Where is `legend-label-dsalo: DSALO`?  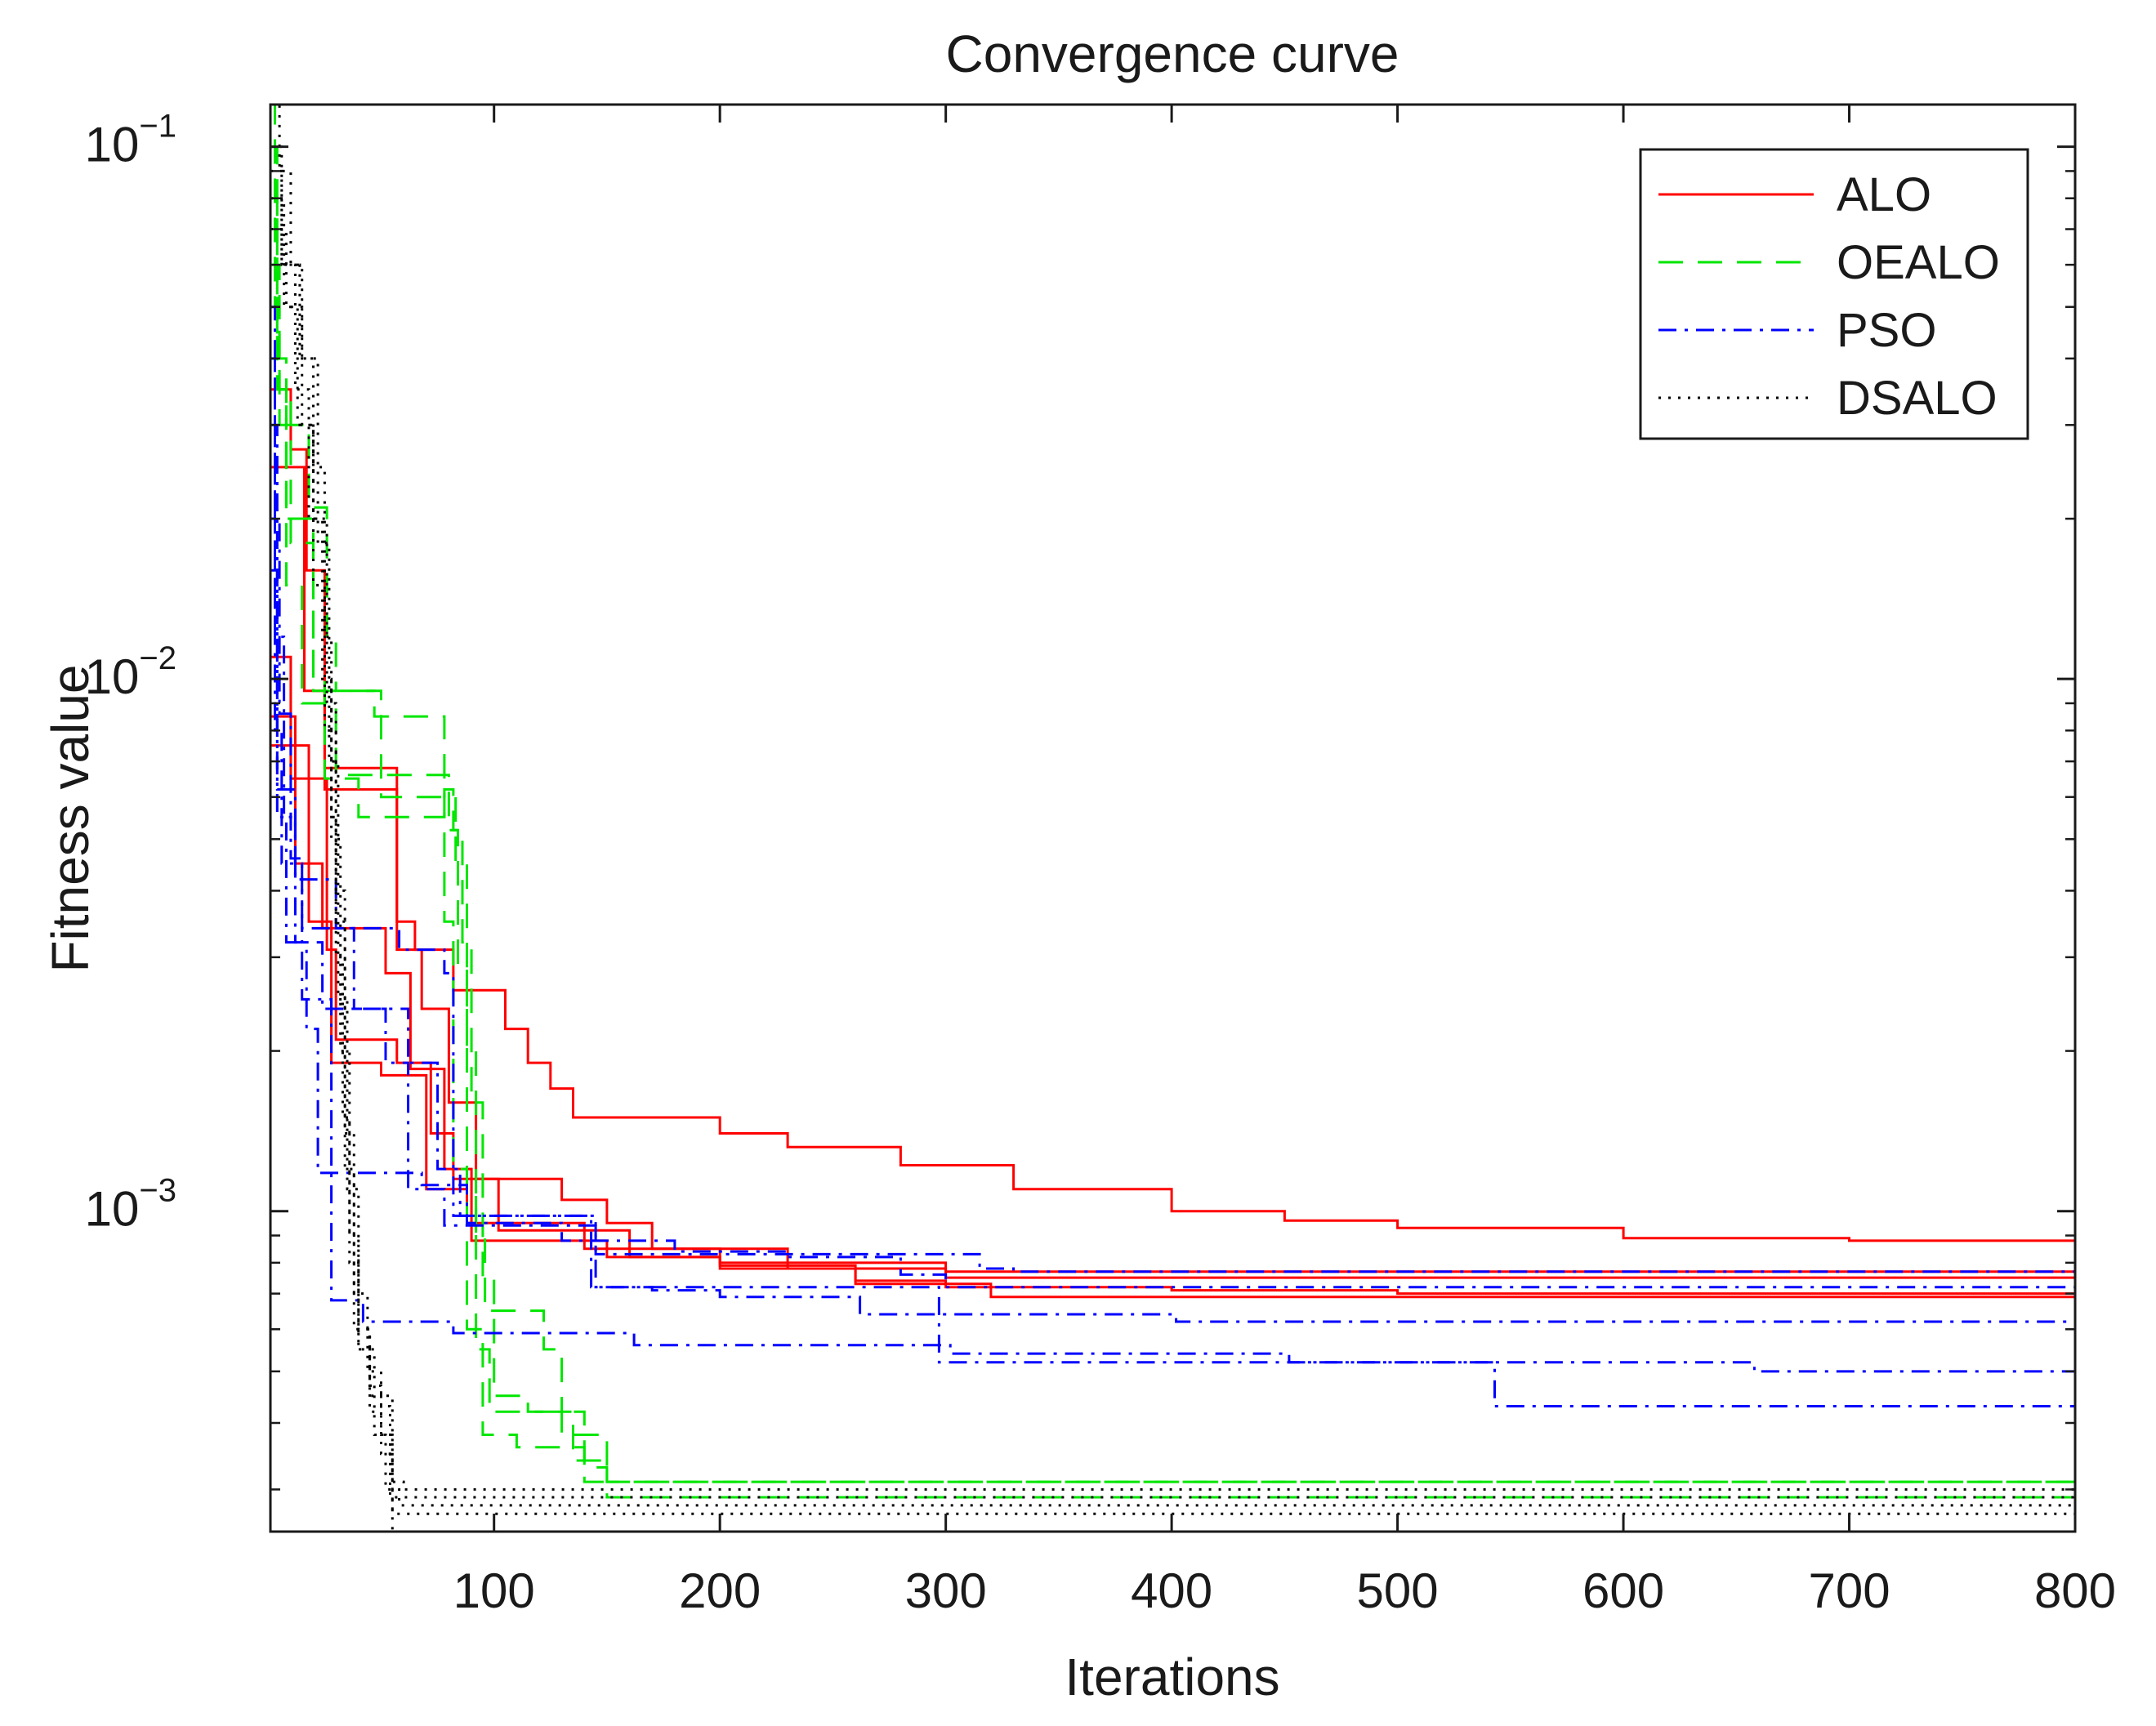
legend-label-dsalo: DSALO is located at coordinates (1917, 398).